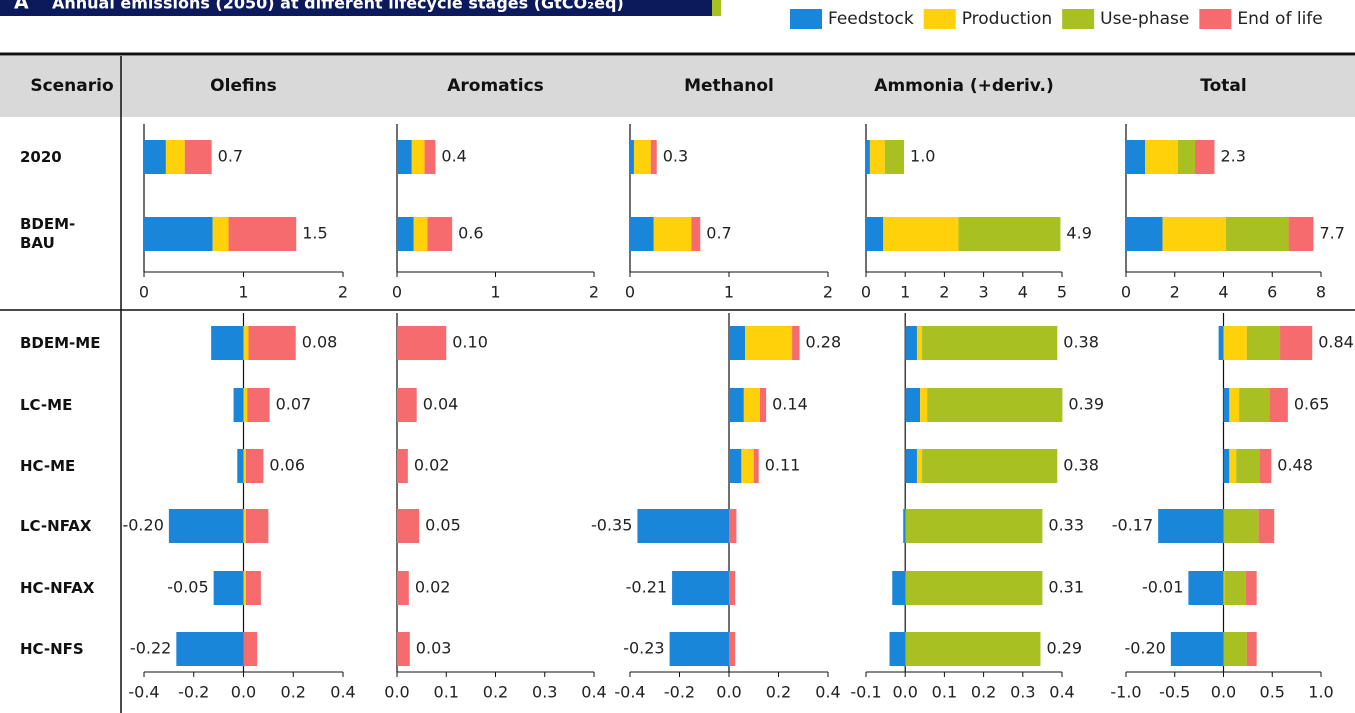  What do you see at coordinates (57, 587) in the screenshot?
I see `row-label: HC-NFAX` at bounding box center [57, 587].